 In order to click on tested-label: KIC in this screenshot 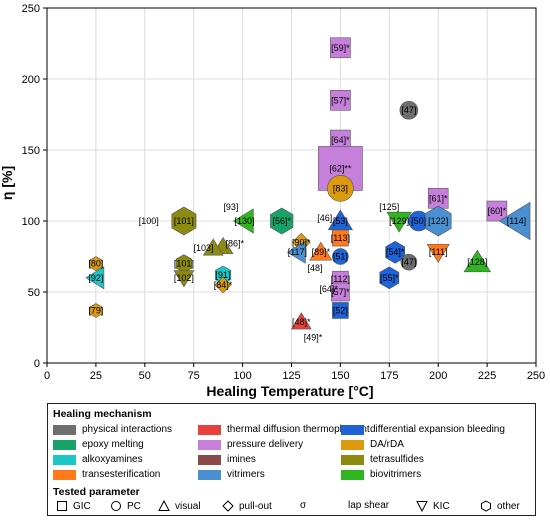, I will do `click(441, 506)`.